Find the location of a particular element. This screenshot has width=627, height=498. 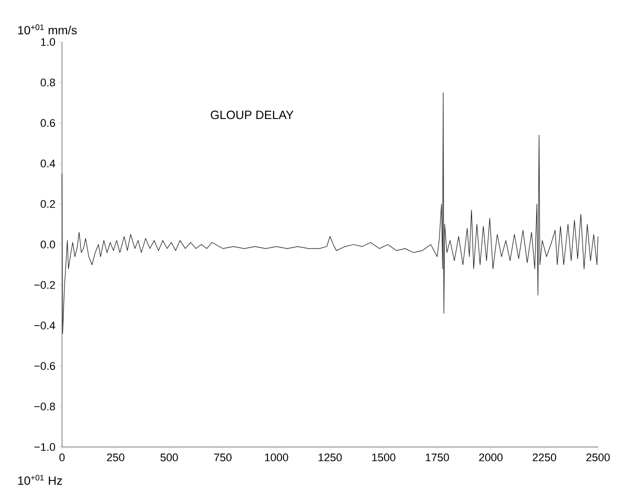

y-tick-label: 0.4 is located at coordinates (48, 164).